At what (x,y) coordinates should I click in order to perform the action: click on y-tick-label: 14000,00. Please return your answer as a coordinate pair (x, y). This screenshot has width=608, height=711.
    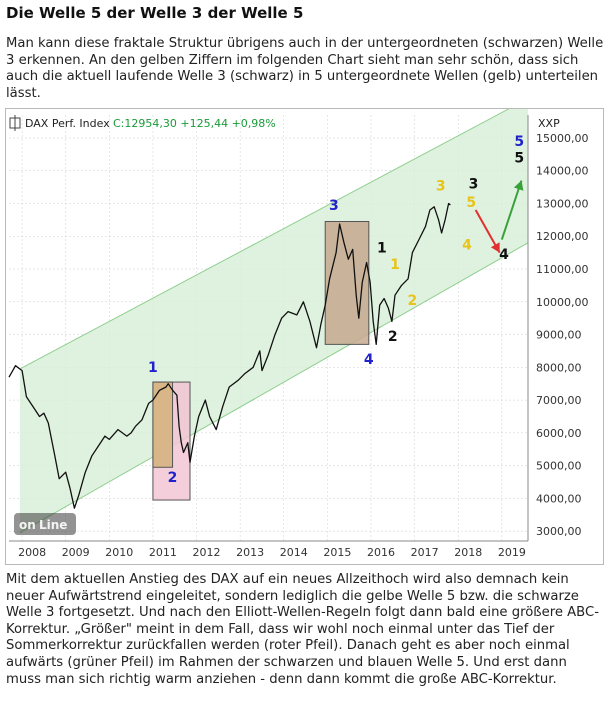
    Looking at the image, I should click on (562, 171).